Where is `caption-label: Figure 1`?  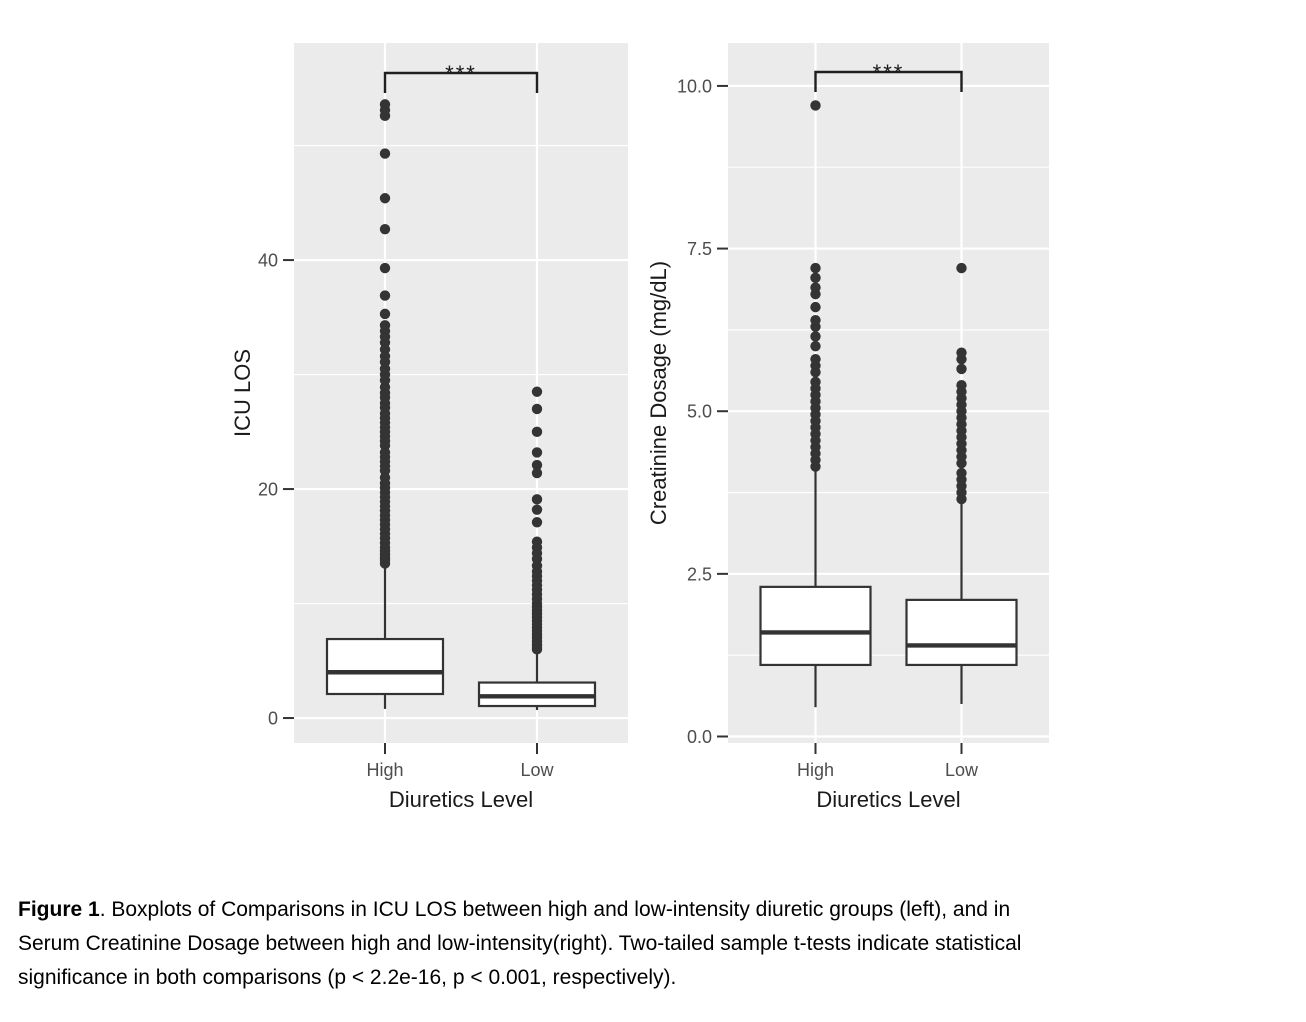
caption-label: Figure 1 is located at coordinates (59, 909).